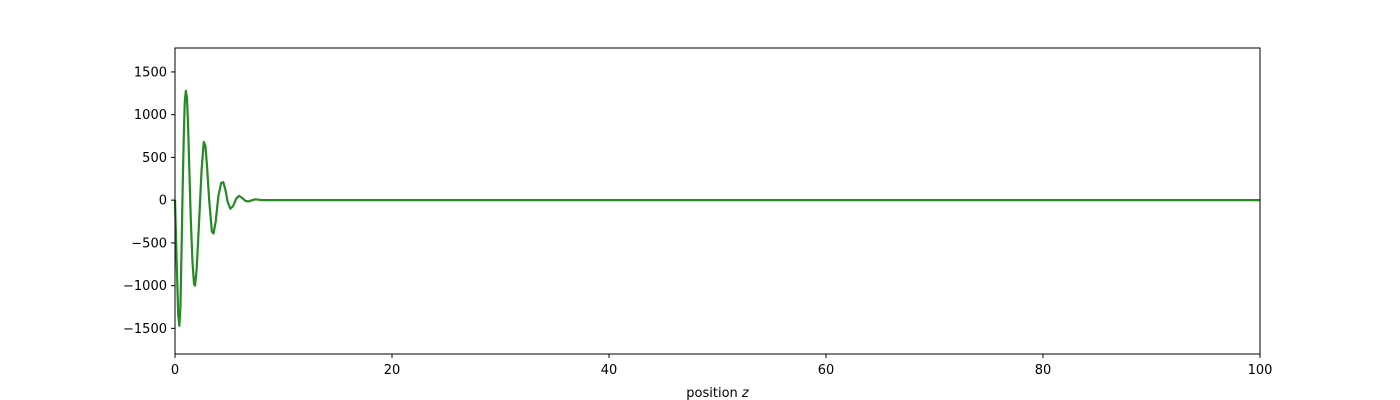 The height and width of the screenshot is (400, 1400). Describe the element at coordinates (149, 243) in the screenshot. I see `y-tick-label: −500` at that location.